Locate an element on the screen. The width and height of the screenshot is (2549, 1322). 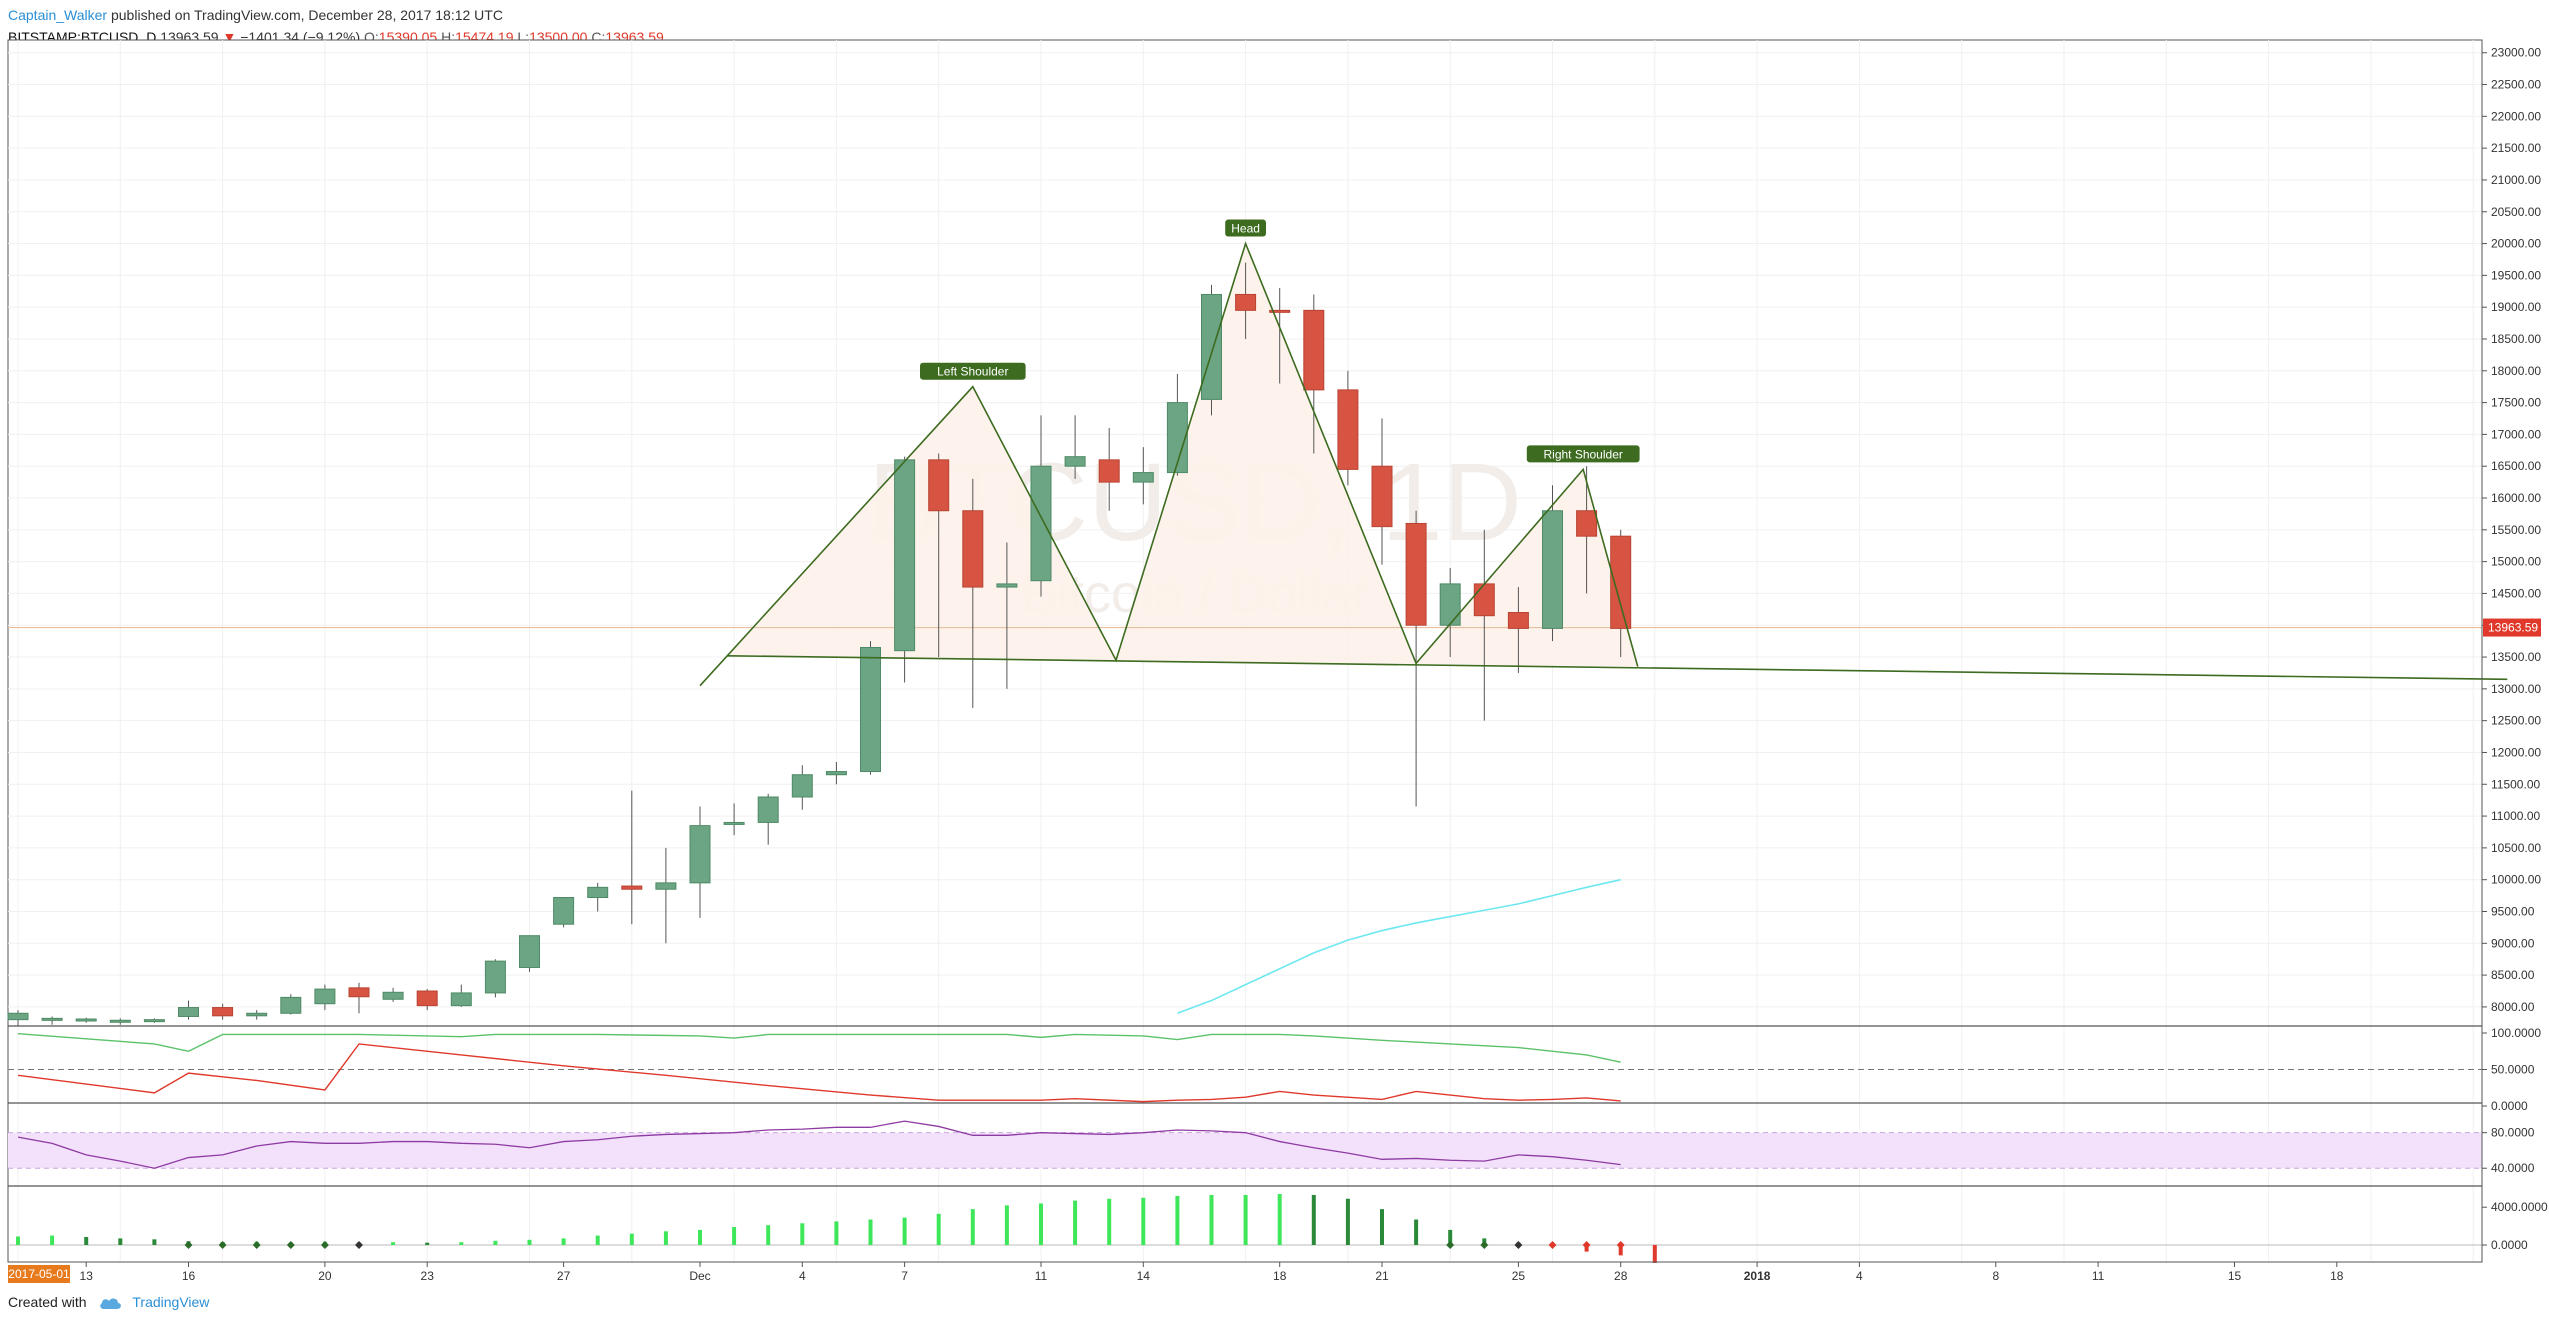
time-tick-label: 27 is located at coordinates (564, 1276).